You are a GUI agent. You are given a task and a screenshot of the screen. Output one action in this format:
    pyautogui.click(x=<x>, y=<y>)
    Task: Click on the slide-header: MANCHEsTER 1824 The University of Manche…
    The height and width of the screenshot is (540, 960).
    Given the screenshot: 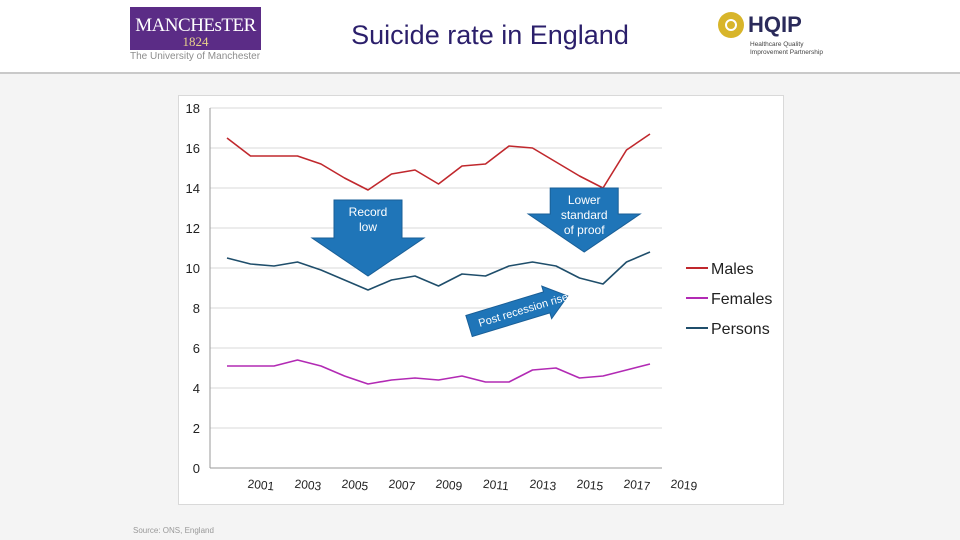 What is the action you would take?
    pyautogui.click(x=480, y=37)
    